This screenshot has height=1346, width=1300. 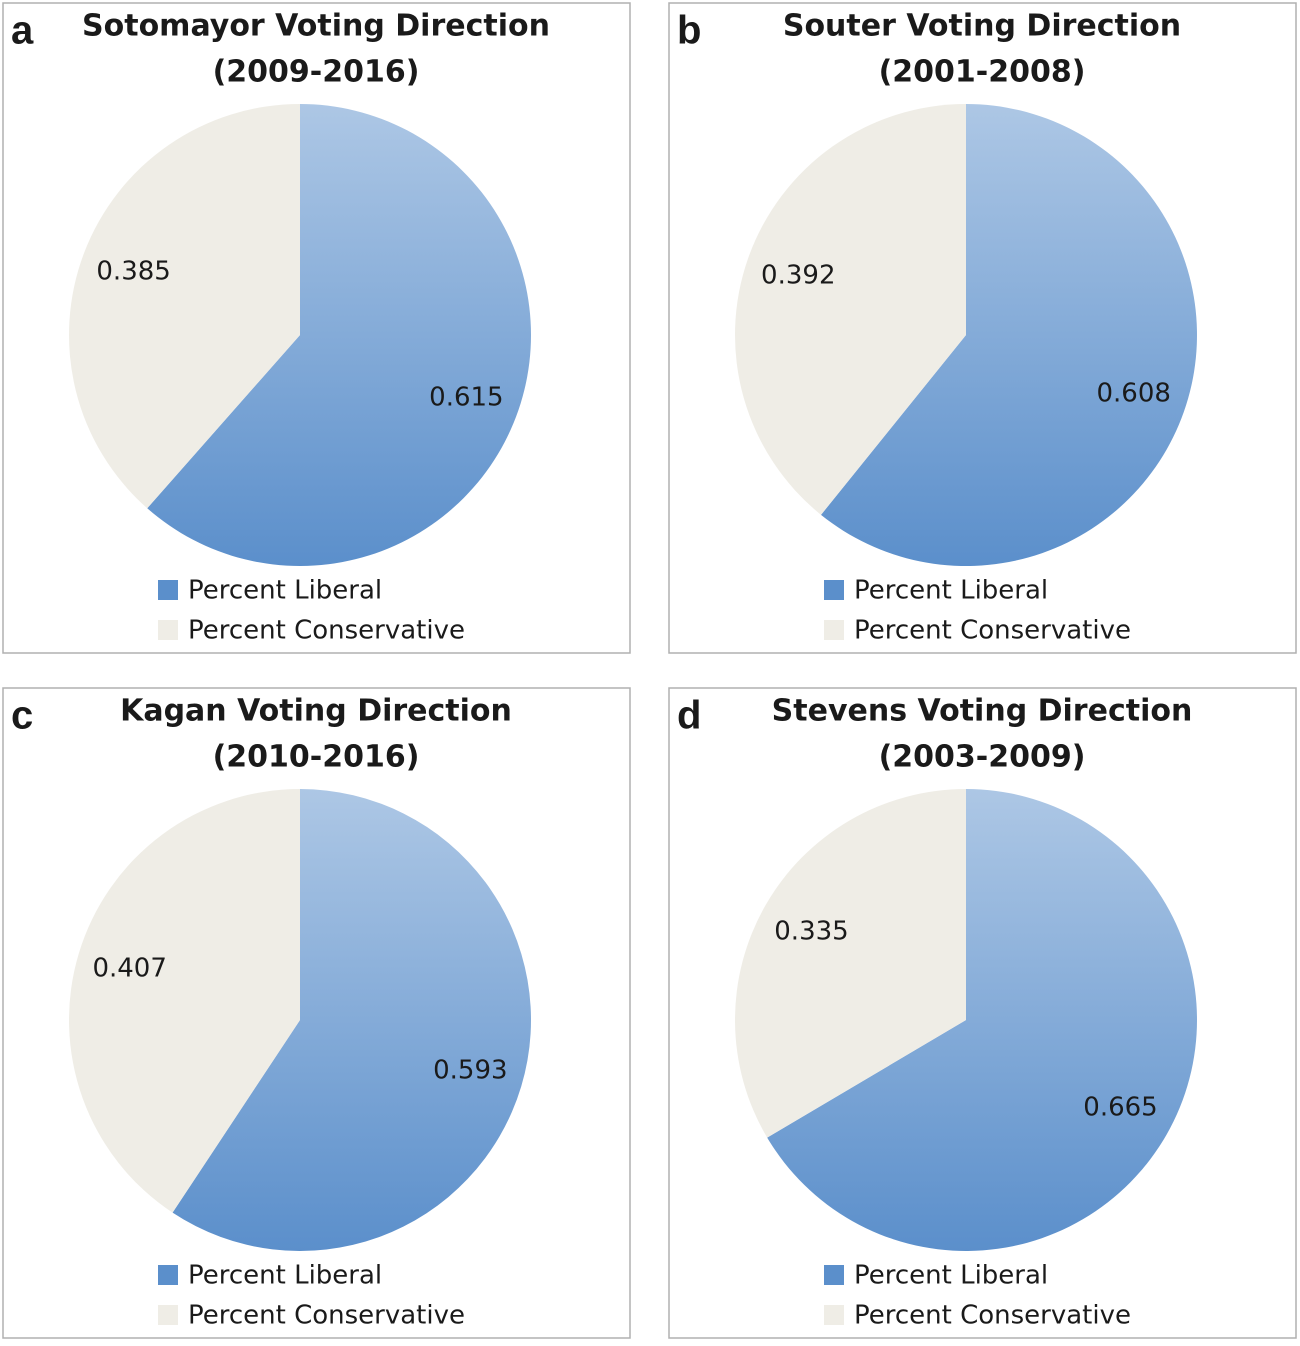 What do you see at coordinates (316, 711) in the screenshot?
I see `chart-title: Kagan Voting Direction` at bounding box center [316, 711].